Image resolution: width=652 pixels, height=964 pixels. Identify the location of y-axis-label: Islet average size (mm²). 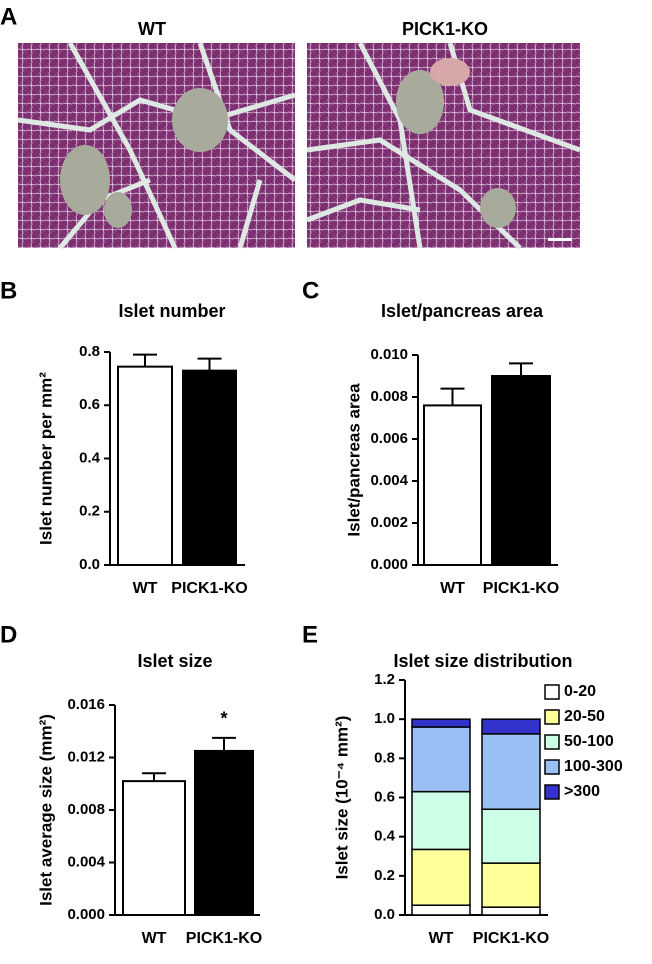
(45, 810).